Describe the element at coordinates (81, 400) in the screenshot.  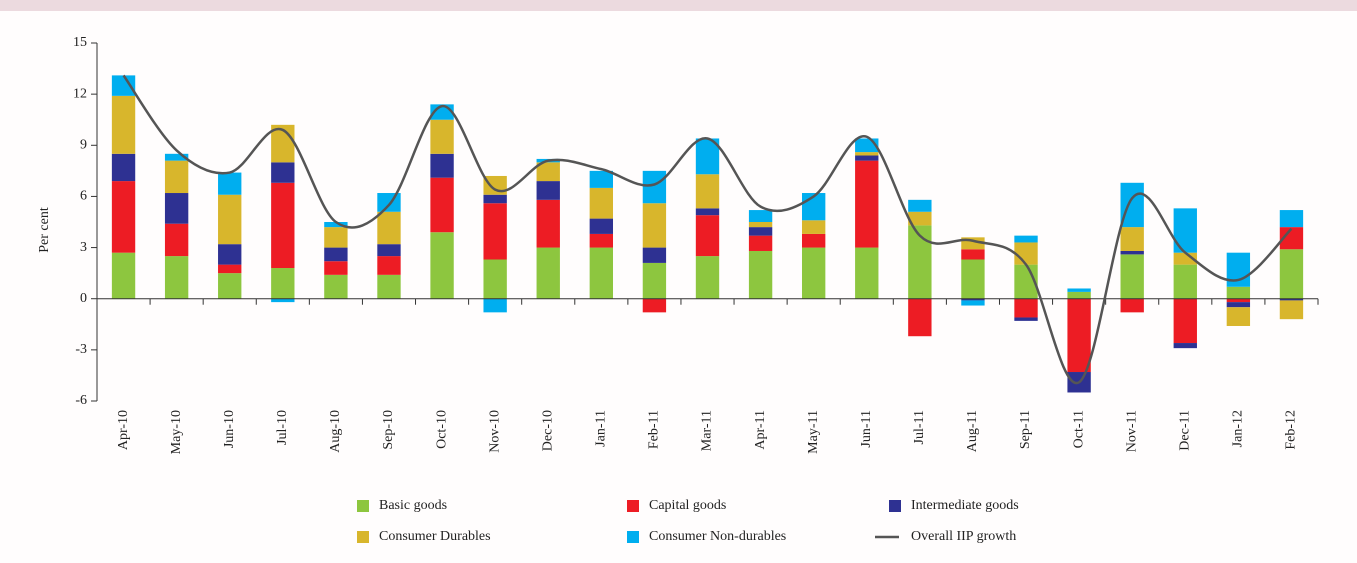
I see `y-tick-label: -6` at that location.